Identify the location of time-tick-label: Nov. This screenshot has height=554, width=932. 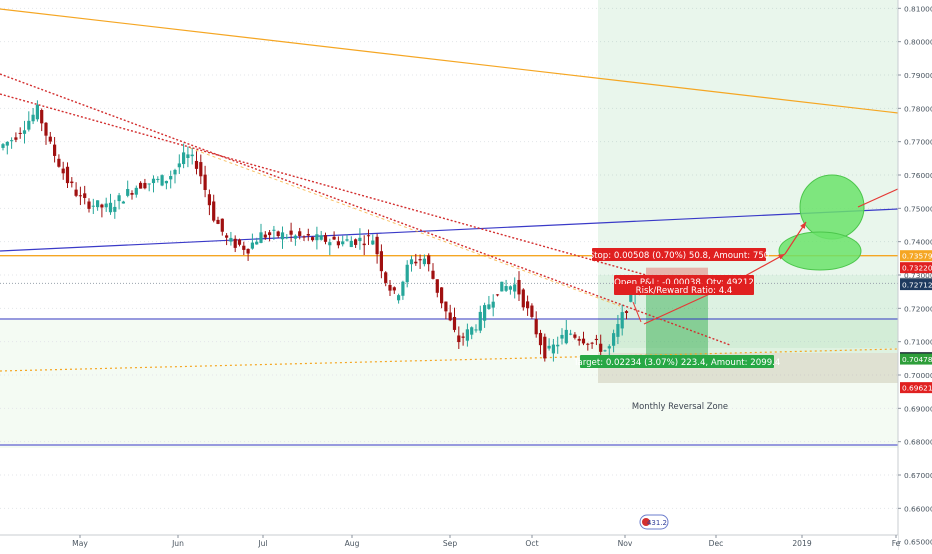
(625, 543).